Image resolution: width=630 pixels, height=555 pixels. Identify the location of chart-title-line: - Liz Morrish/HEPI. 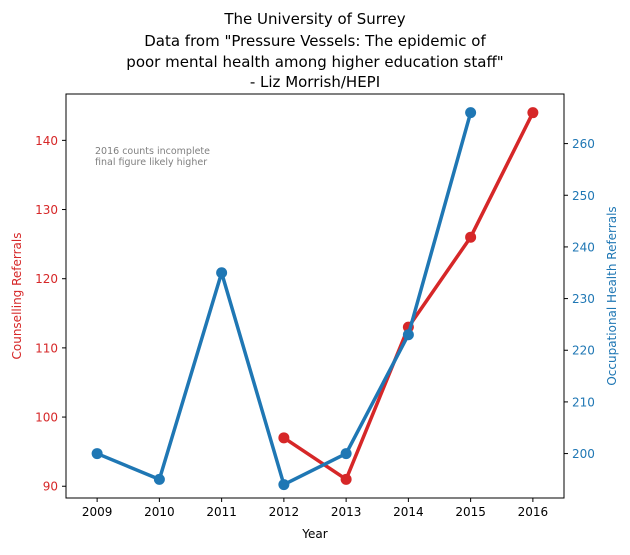
(315, 82).